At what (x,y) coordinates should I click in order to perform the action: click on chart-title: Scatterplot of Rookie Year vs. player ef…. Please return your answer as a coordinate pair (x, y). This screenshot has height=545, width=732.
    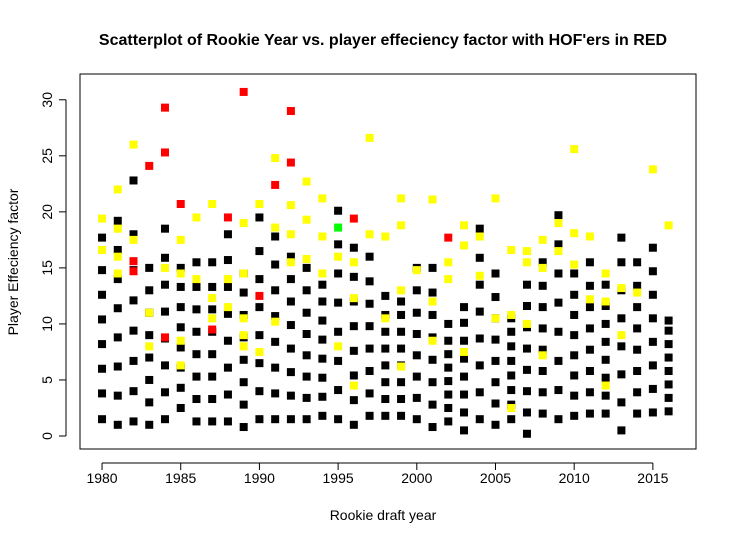
    Looking at the image, I should click on (383, 40).